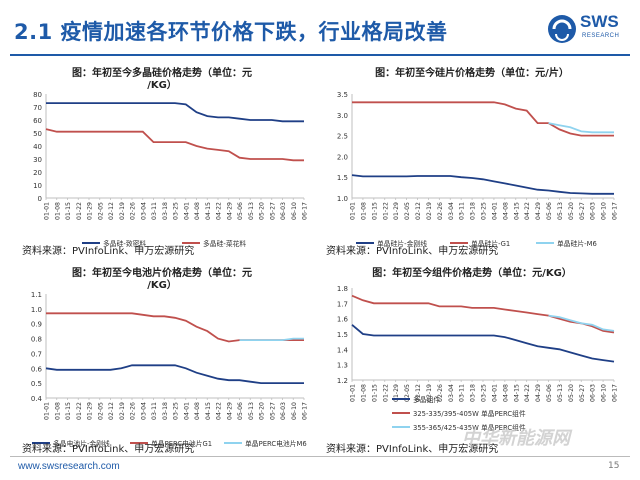  What do you see at coordinates (124, 243) in the screenshot?
I see `legend-label: 多晶硅-致密料` at bounding box center [124, 243].